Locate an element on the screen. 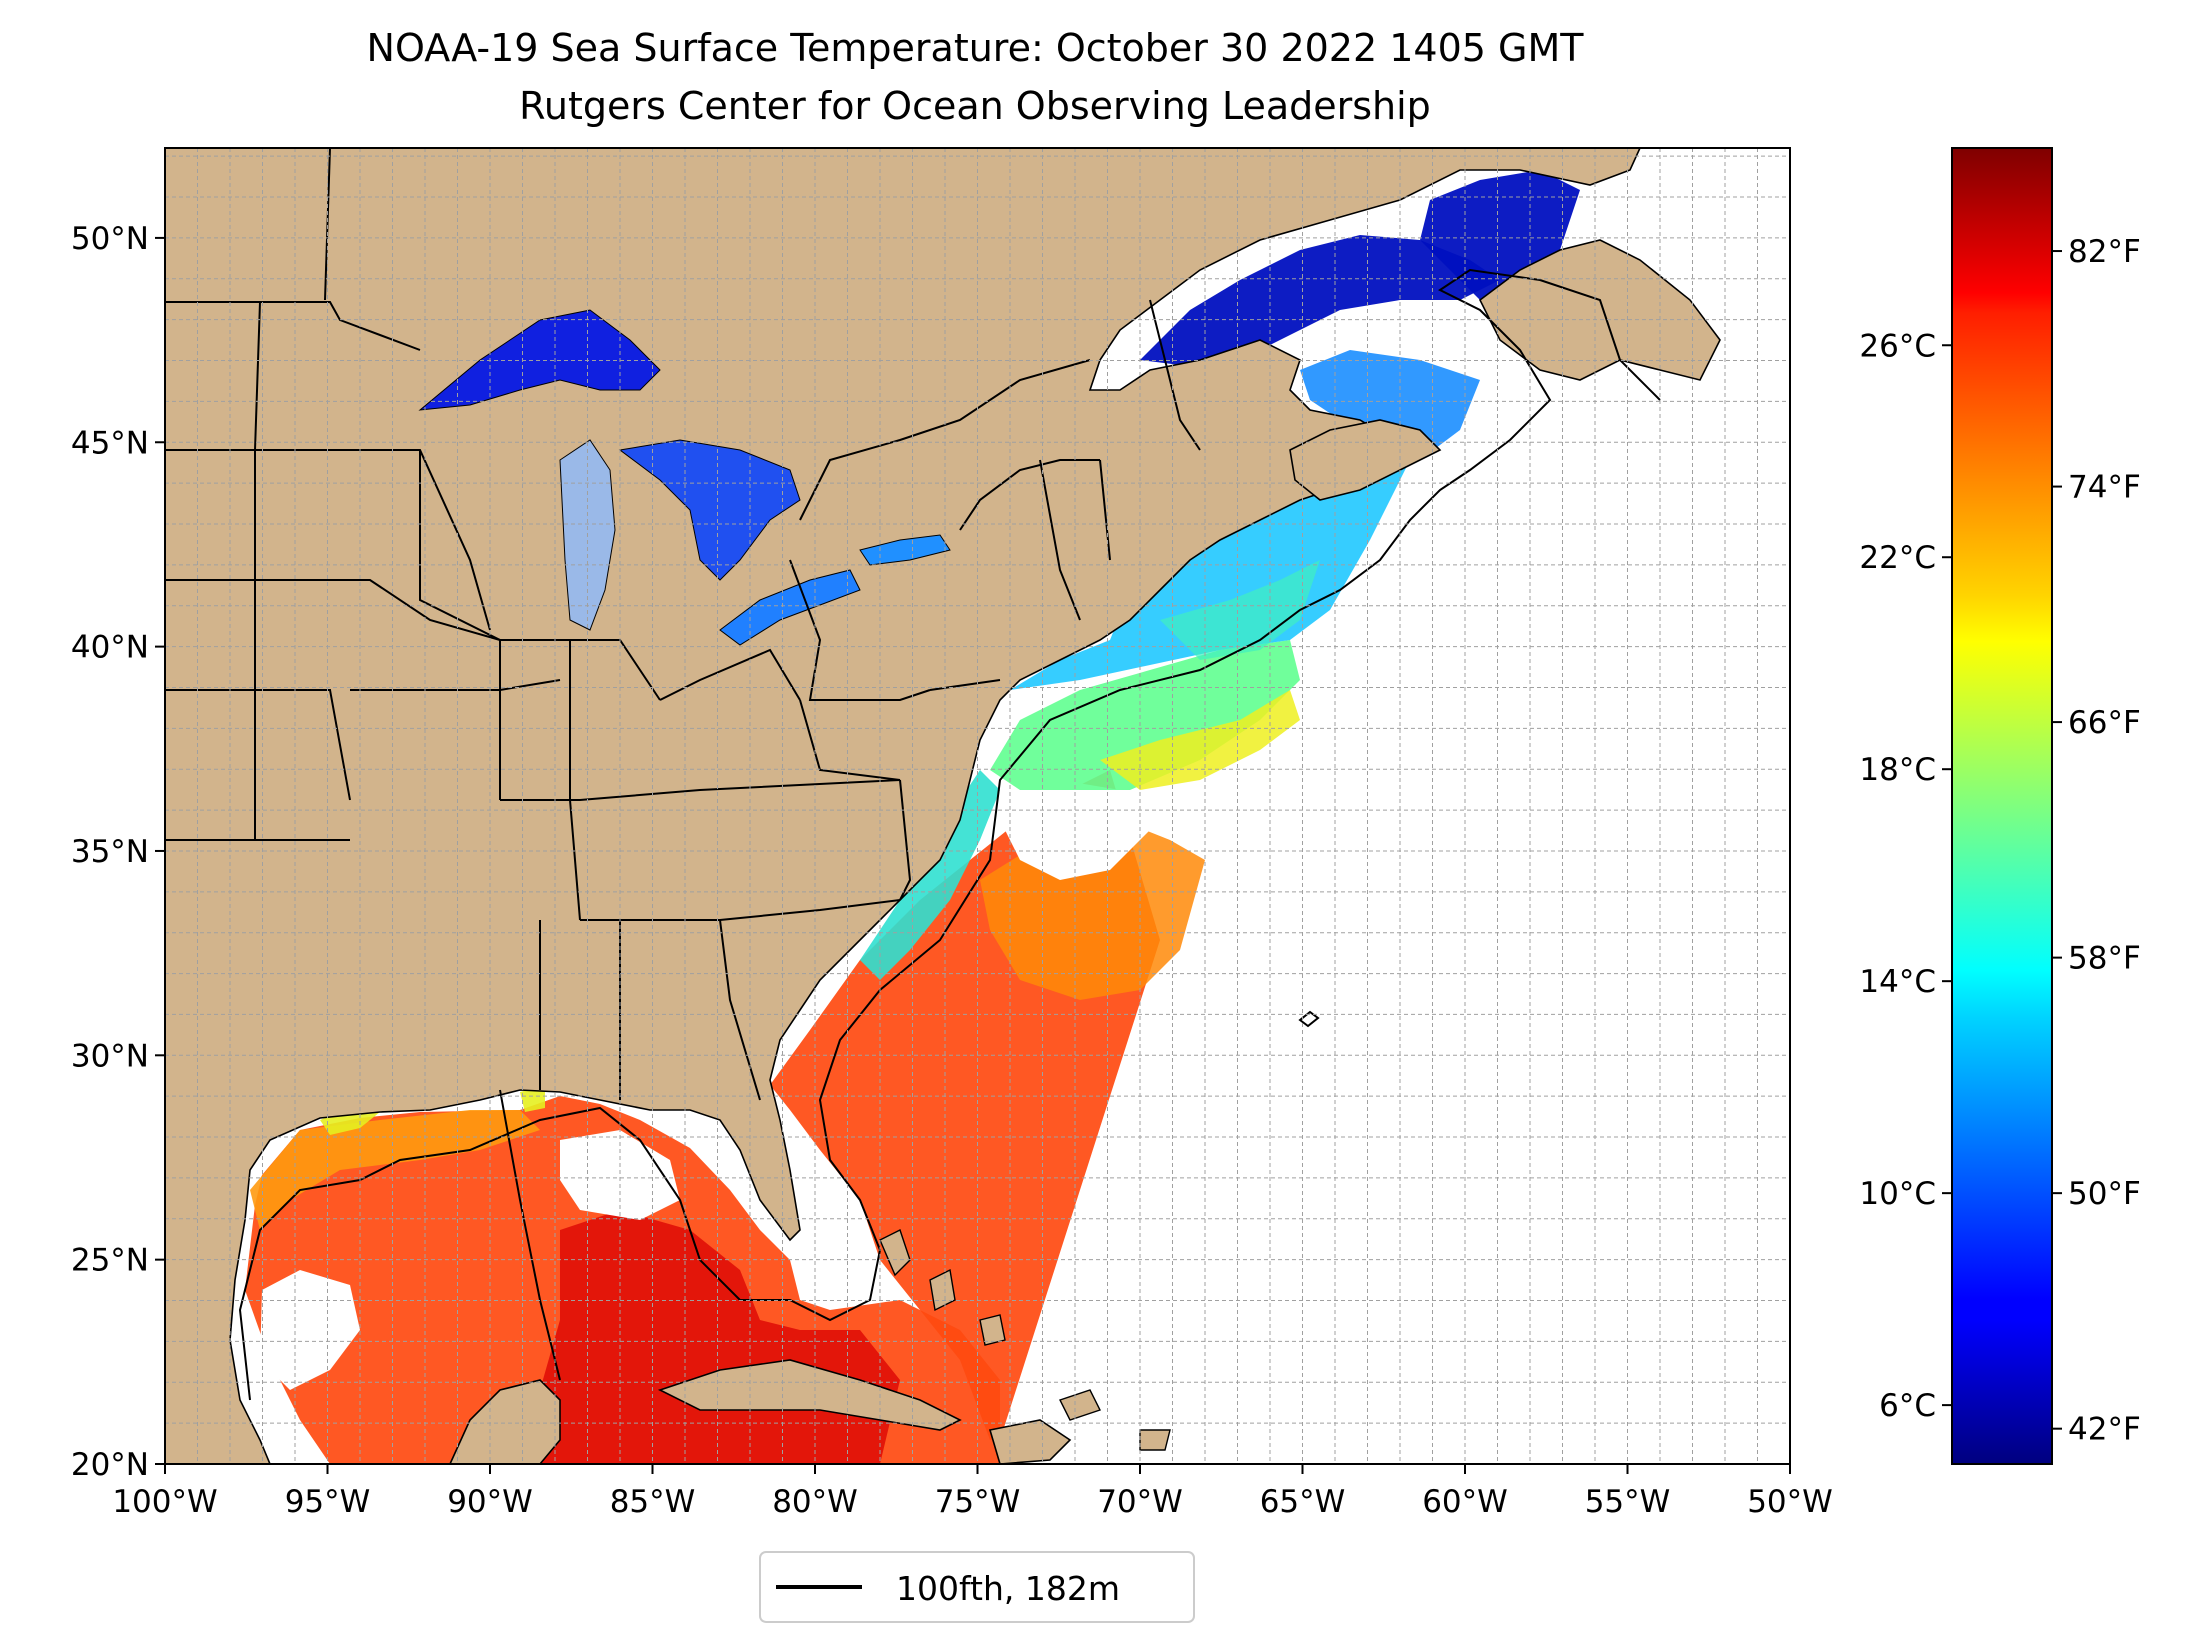  land-yucatan-mexico is located at coordinates (505, 1421).